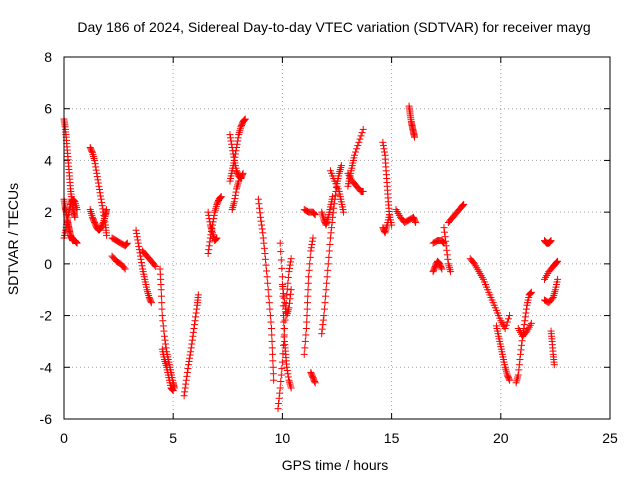 The height and width of the screenshot is (480, 640). I want to click on y-tick-label: 8, so click(48, 57).